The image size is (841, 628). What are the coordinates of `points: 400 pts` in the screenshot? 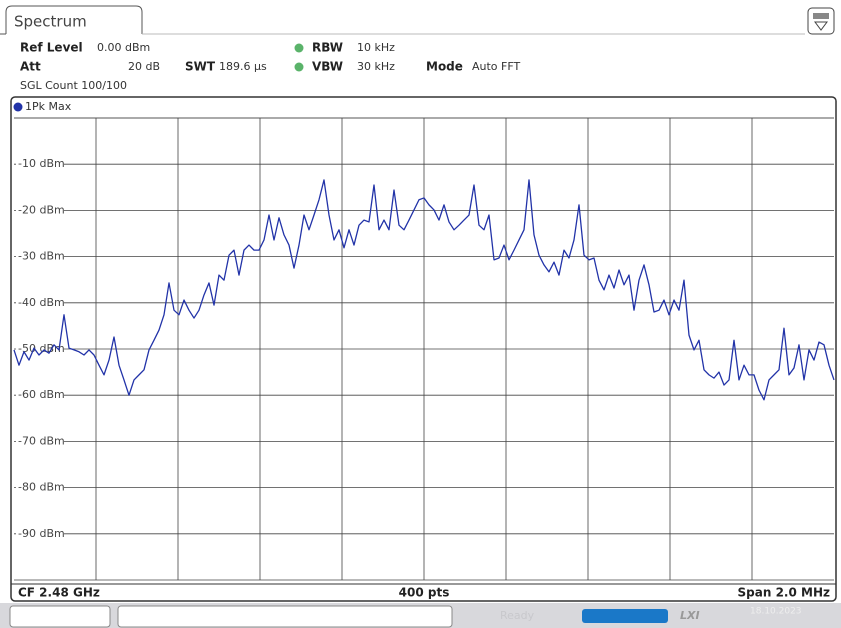 It's located at (424, 593).